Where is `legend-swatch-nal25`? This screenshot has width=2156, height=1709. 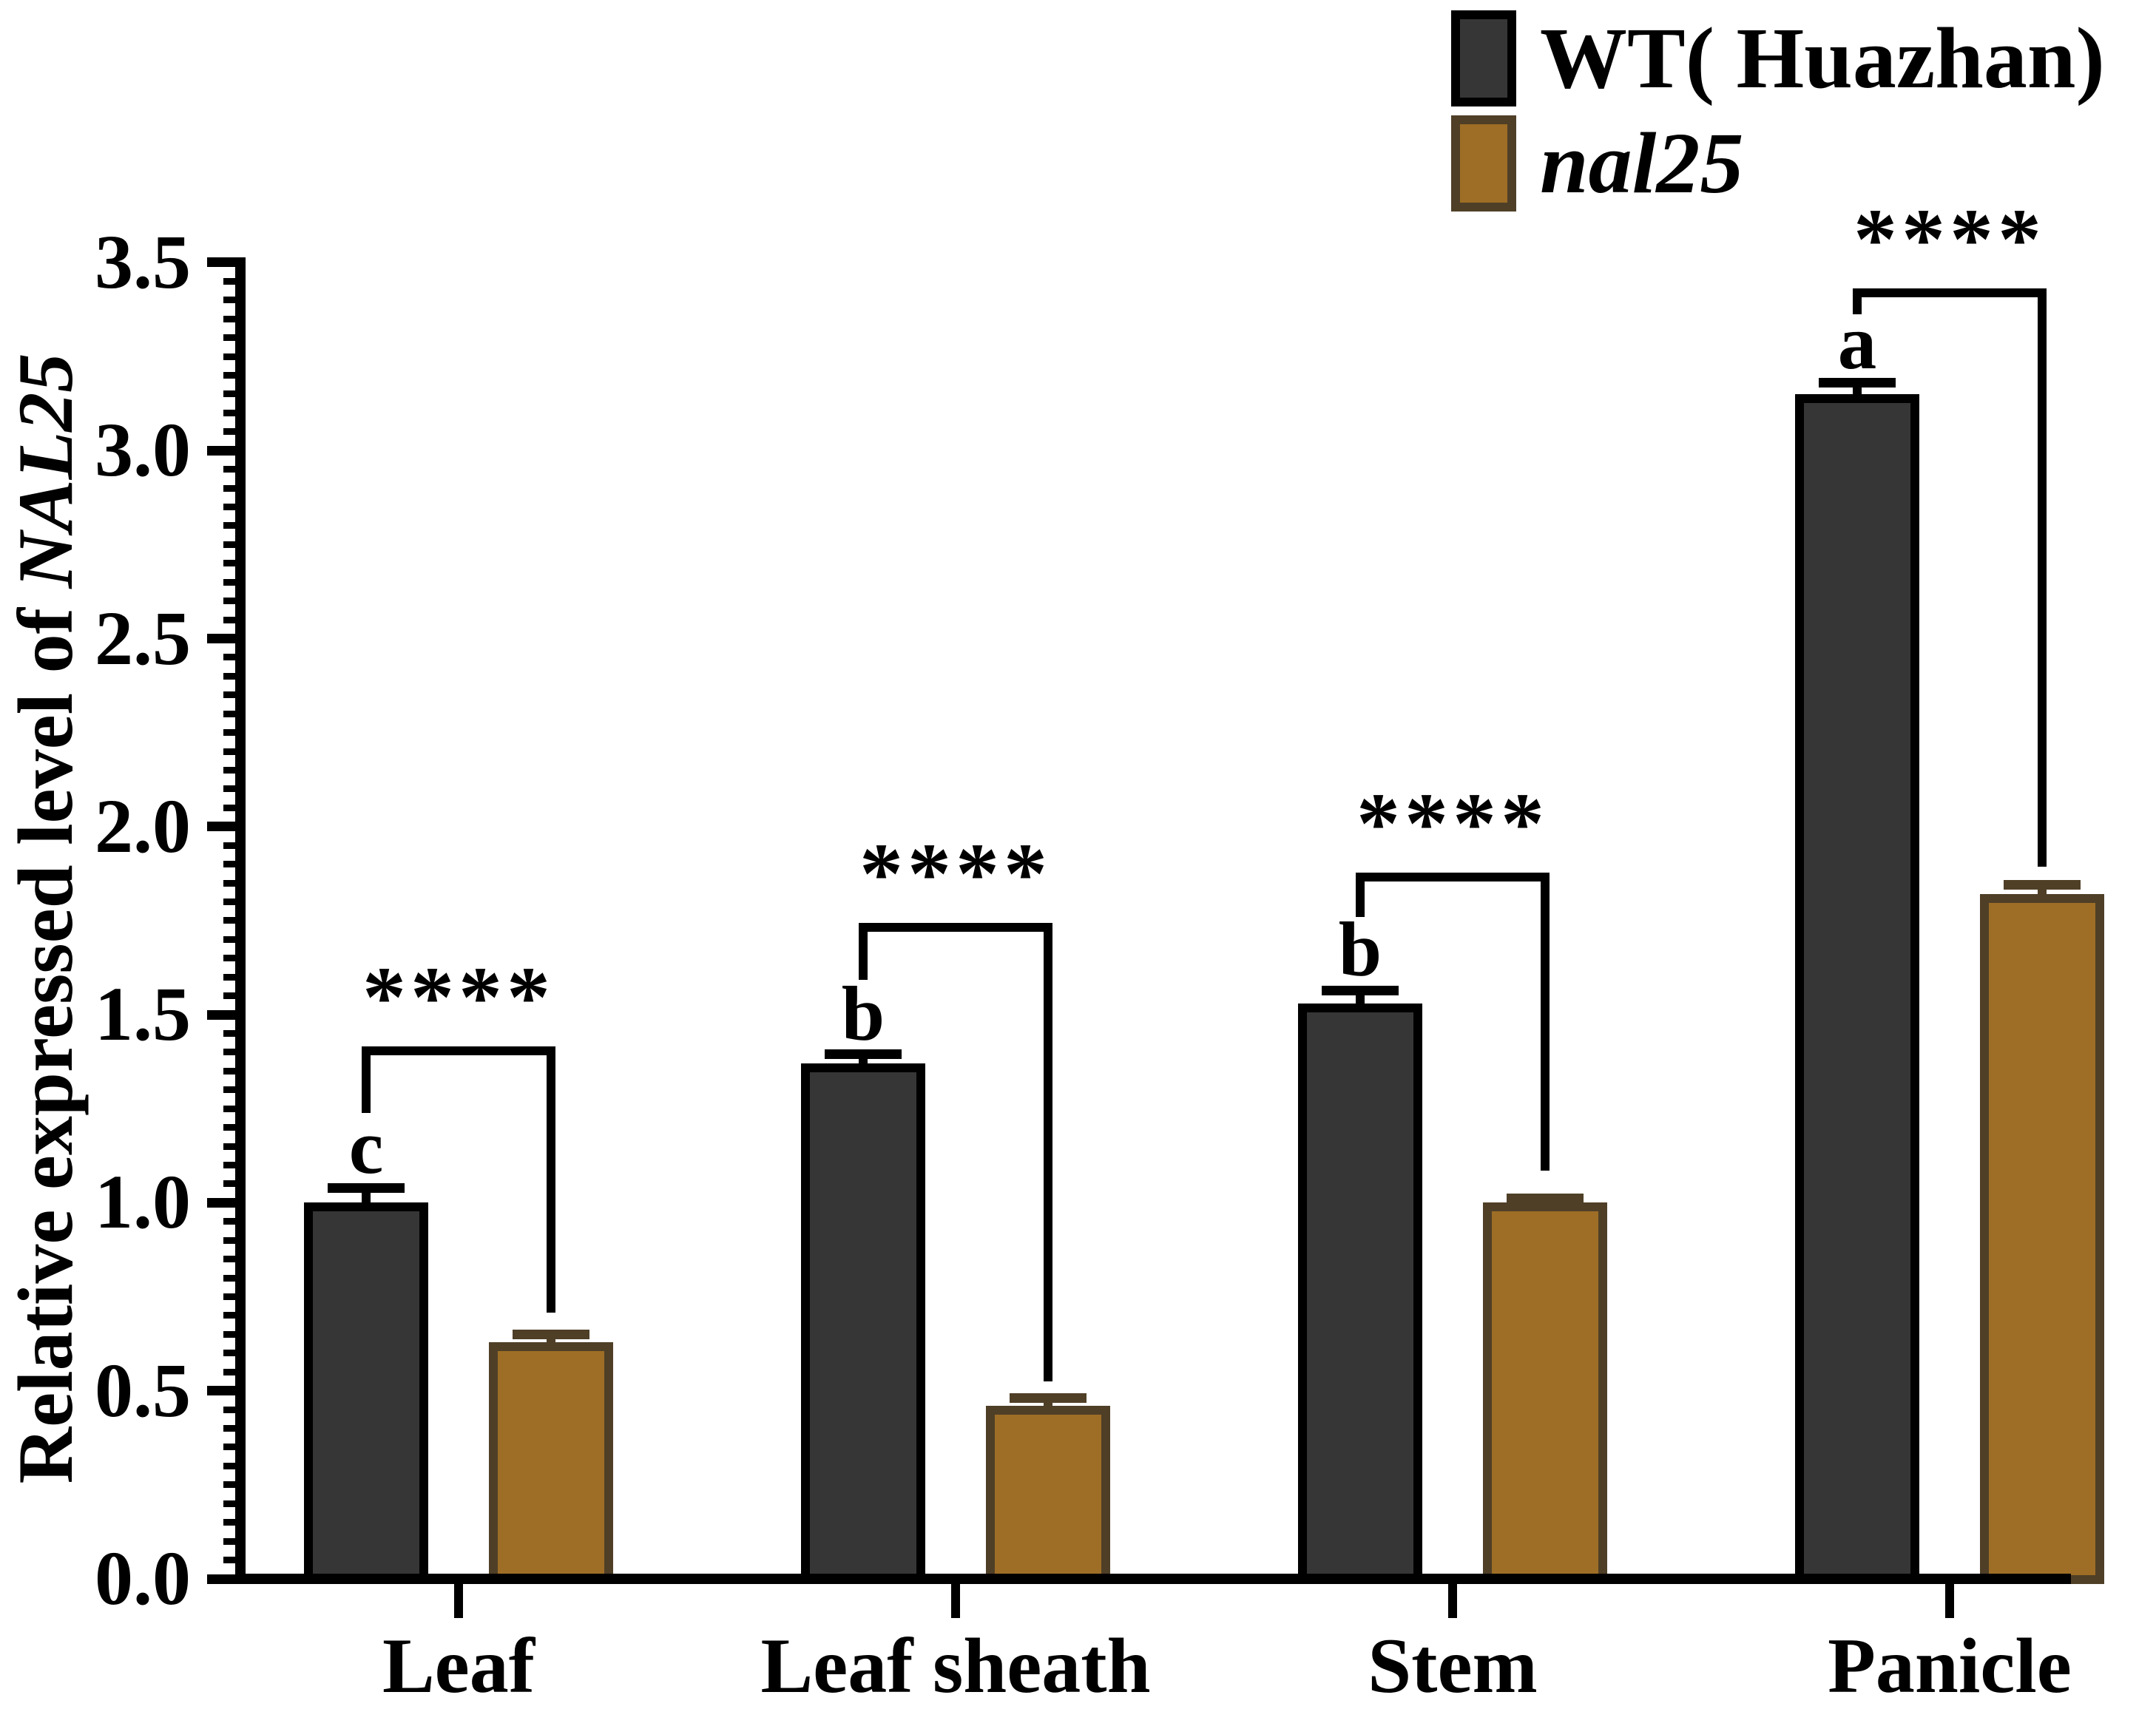
legend-swatch-nal25 is located at coordinates (1483, 163).